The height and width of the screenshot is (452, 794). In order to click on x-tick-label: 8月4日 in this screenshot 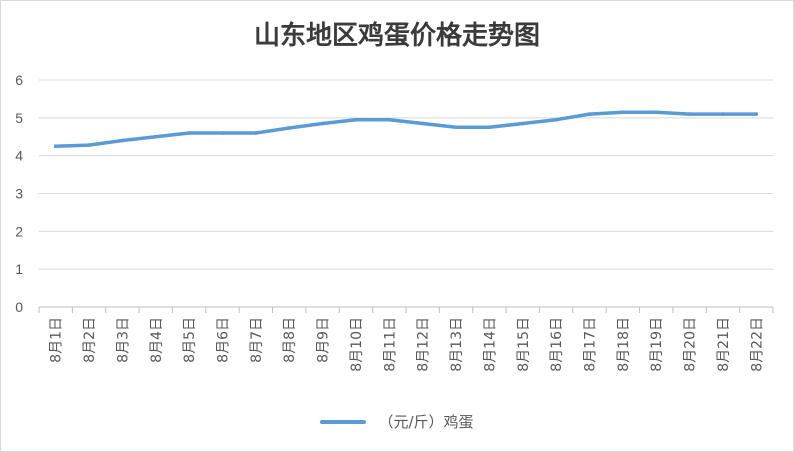, I will do `click(157, 340)`.